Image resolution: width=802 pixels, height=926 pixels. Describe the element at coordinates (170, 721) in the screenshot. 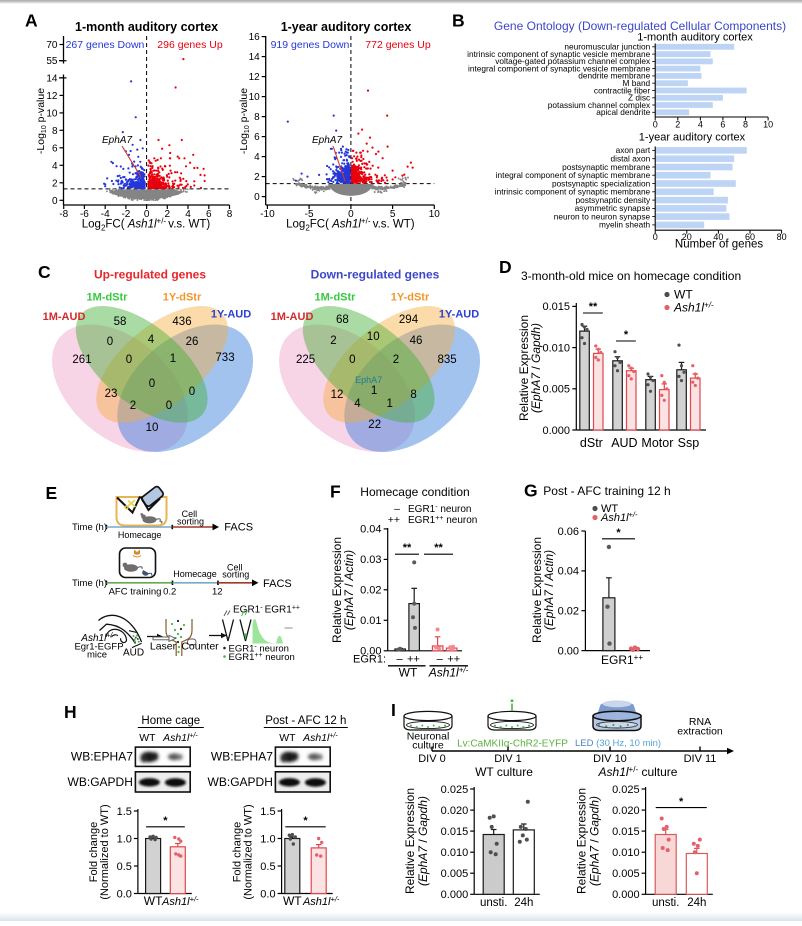

I see `svg-text: Home cage` at that location.